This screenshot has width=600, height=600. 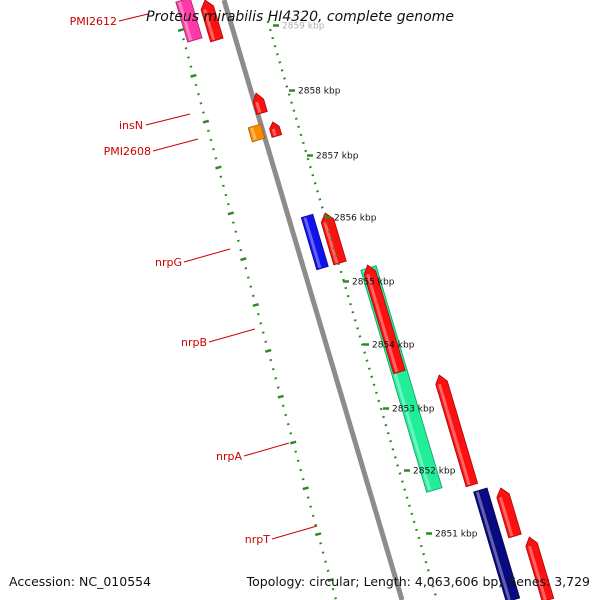 I want to click on gene-label: PMI2608, so click(x=127, y=151).